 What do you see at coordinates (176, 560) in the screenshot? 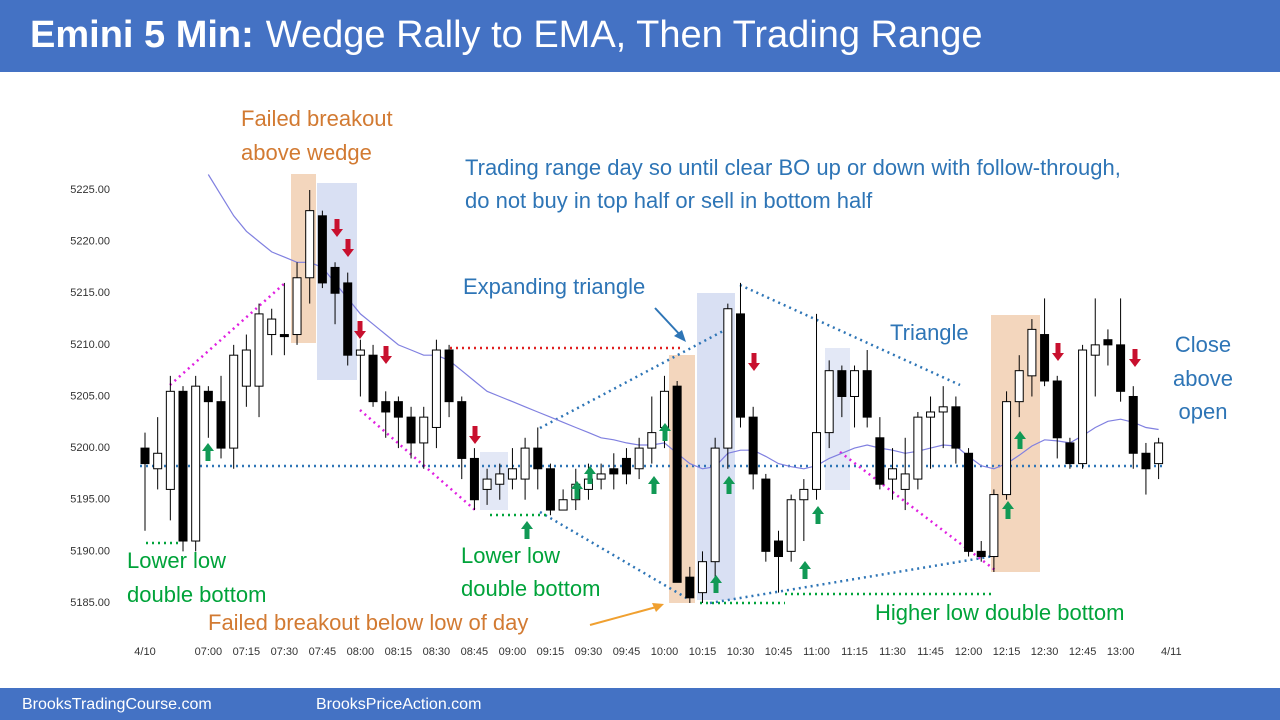
I see `annotation: Lower low` at bounding box center [176, 560].